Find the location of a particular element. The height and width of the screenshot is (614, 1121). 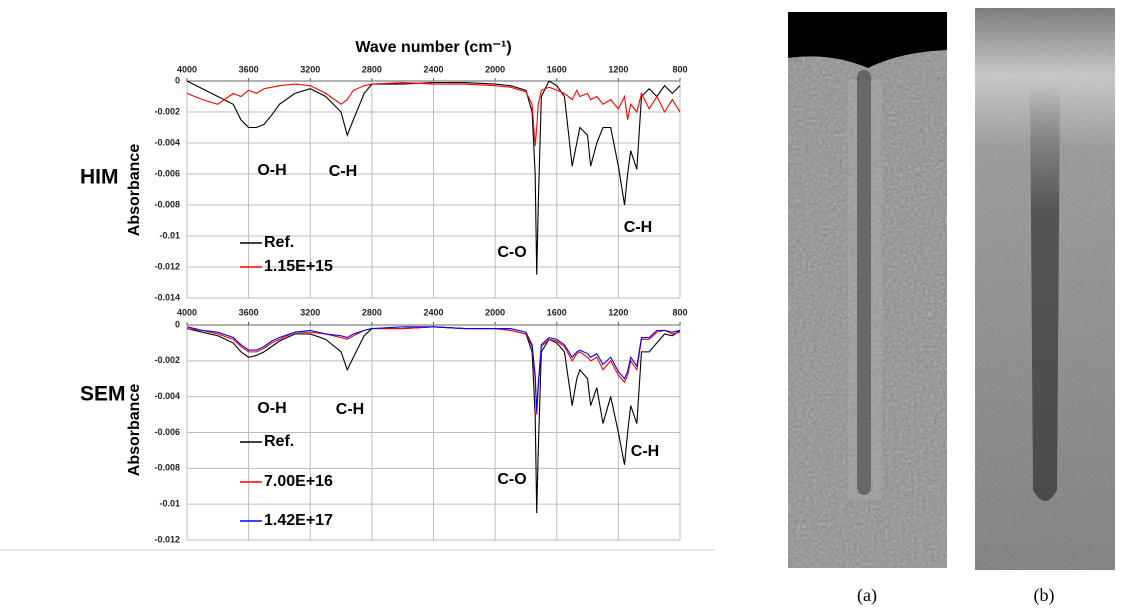

legend-label: 1.42E+17 is located at coordinates (298, 520).